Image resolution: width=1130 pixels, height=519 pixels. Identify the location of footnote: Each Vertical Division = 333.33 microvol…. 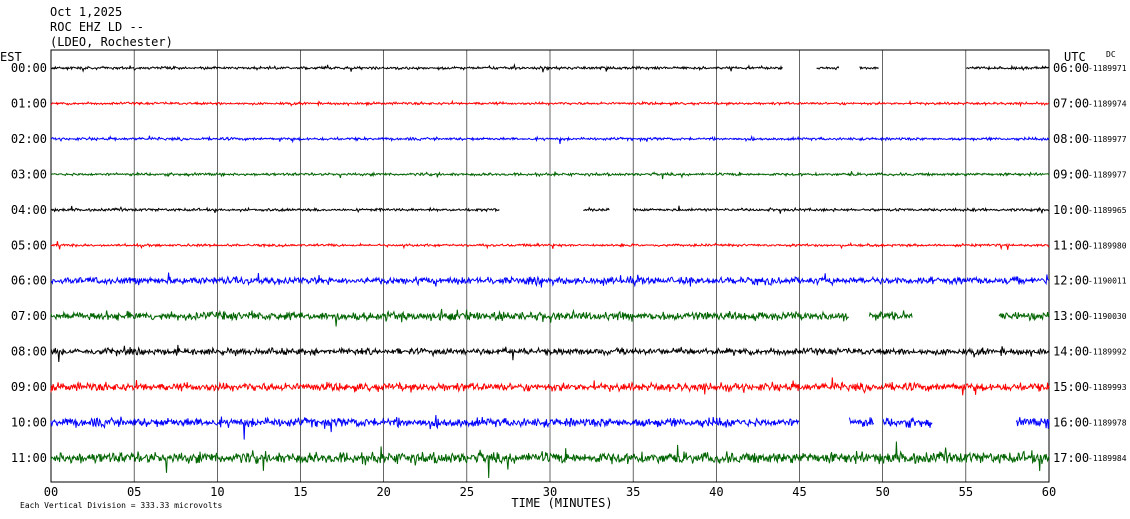
(121, 505).